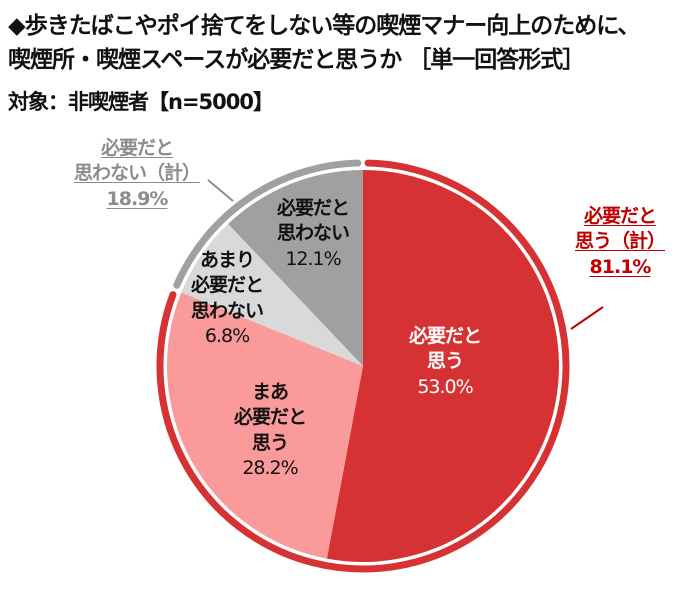  I want to click on label-not-needed-total: 必要だと 思わない（計） 18.9%, so click(137, 173).